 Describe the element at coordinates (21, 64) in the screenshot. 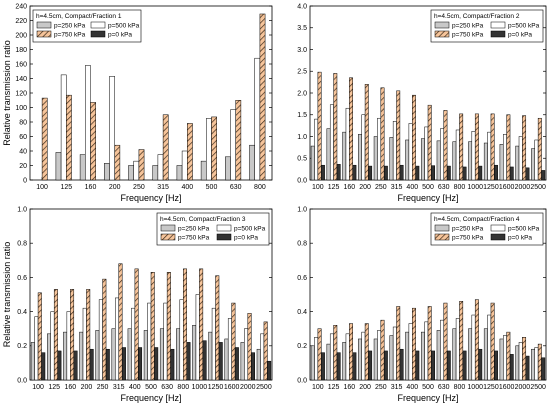

I see `y-tick-label: 160` at that location.